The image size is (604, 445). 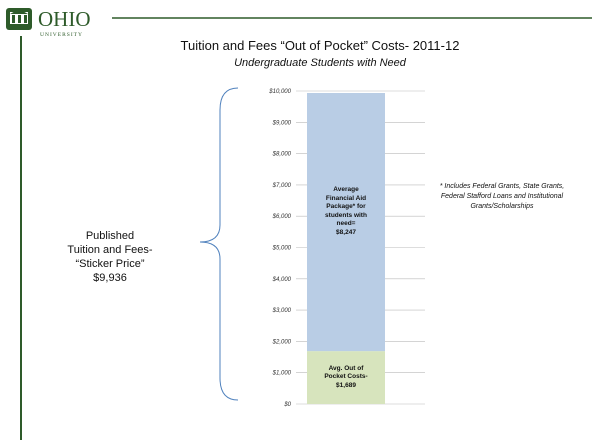 I want to click on brace, so click(x=219, y=244).